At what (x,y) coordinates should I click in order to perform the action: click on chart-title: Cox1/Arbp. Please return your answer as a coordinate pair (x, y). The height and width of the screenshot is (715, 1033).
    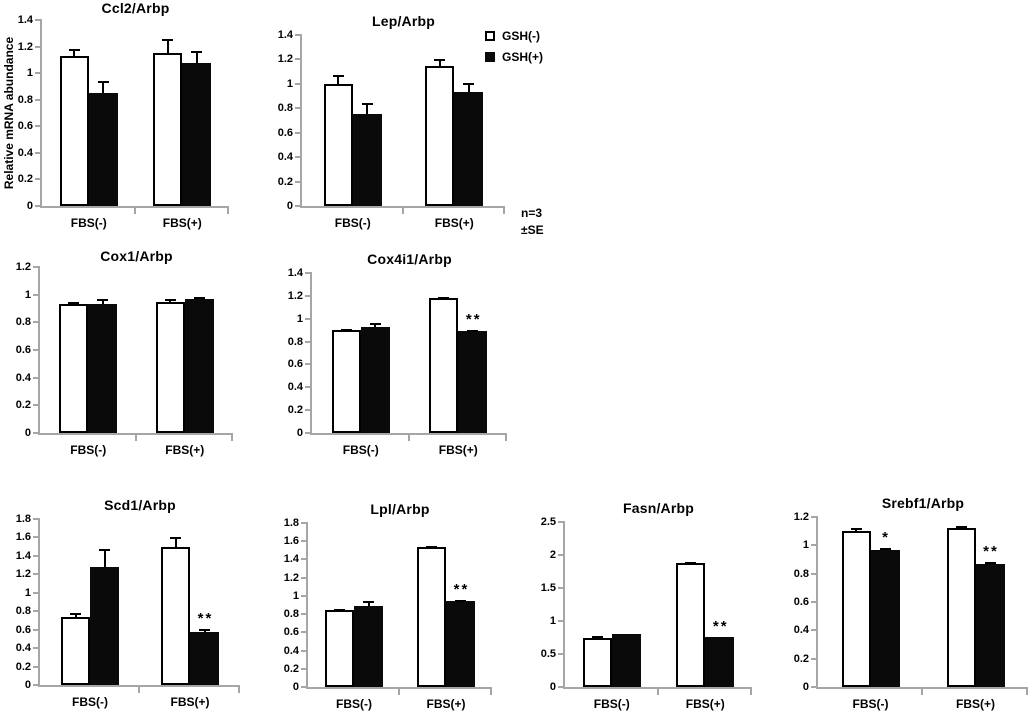
    Looking at the image, I should click on (136, 256).